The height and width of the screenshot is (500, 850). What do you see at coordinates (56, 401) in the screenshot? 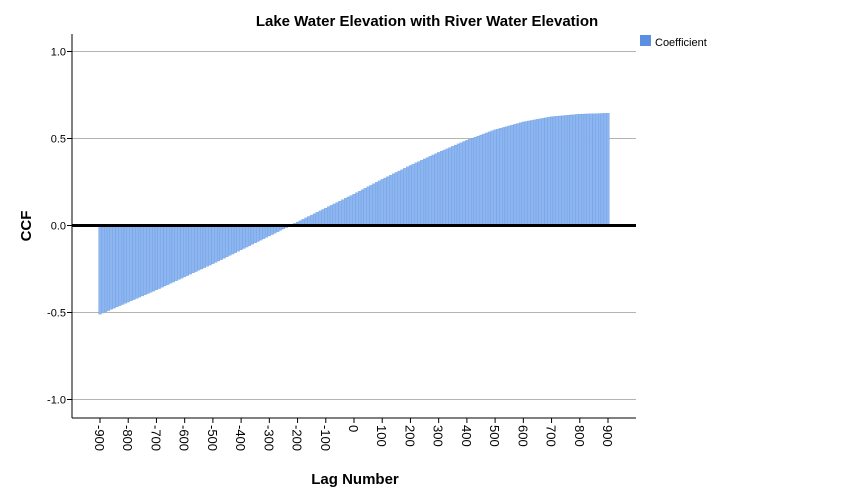
I see `y-tick-label: -1.0` at bounding box center [56, 401].